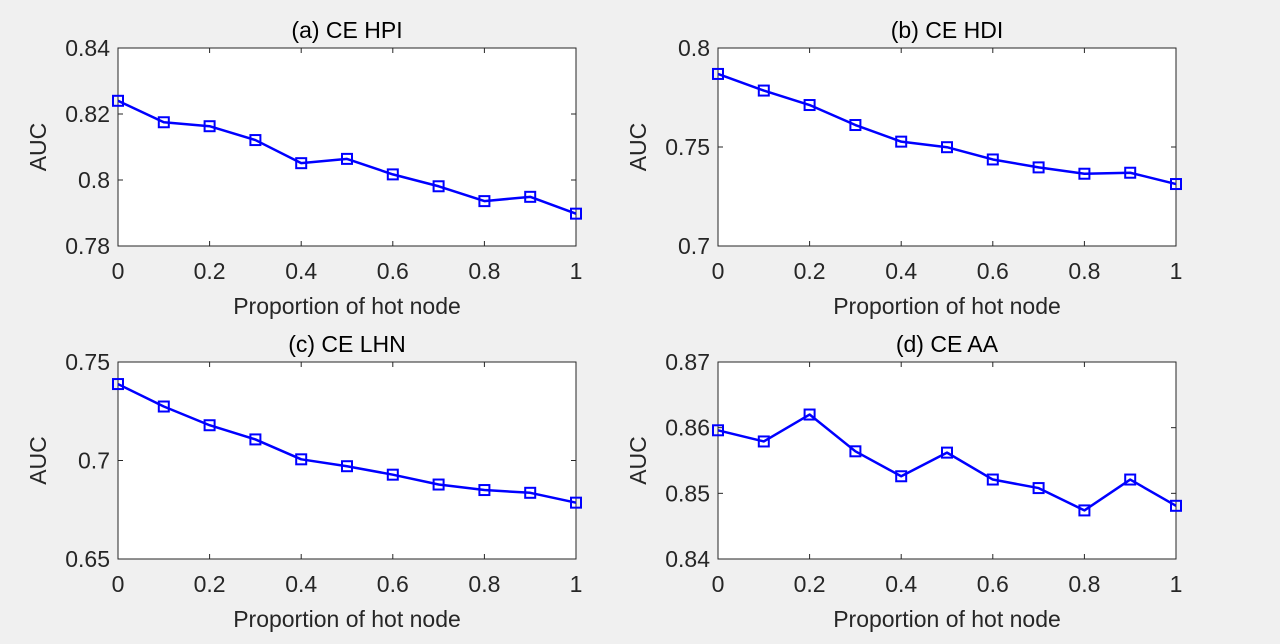 The height and width of the screenshot is (644, 1280). Describe the element at coordinates (346, 30) in the screenshot. I see `chart-title: (a) CE HPI` at that location.